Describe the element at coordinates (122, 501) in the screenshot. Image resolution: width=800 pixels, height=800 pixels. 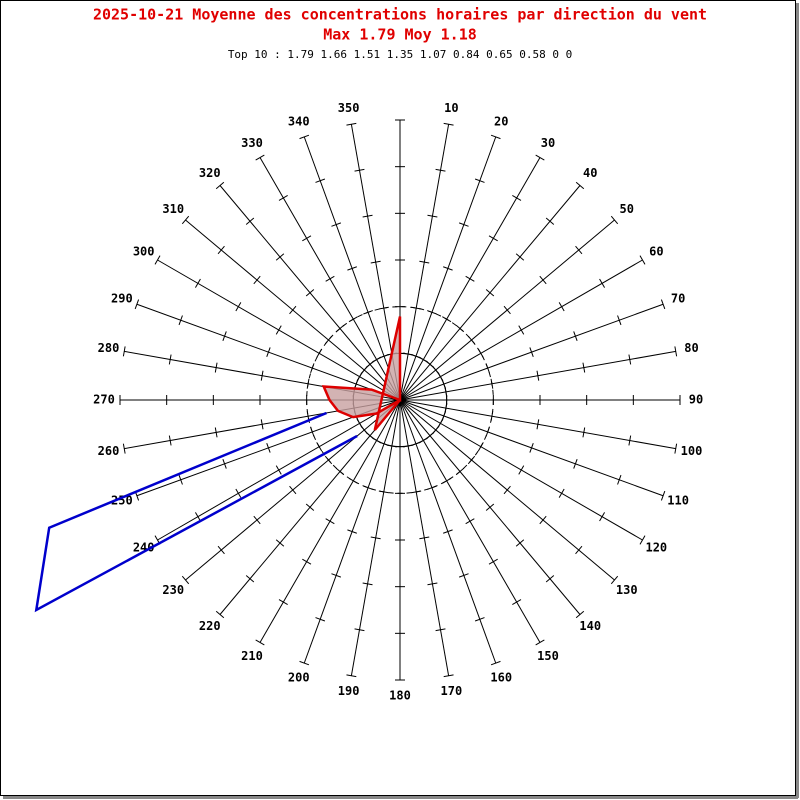
I see `direction-label: 250` at that location.